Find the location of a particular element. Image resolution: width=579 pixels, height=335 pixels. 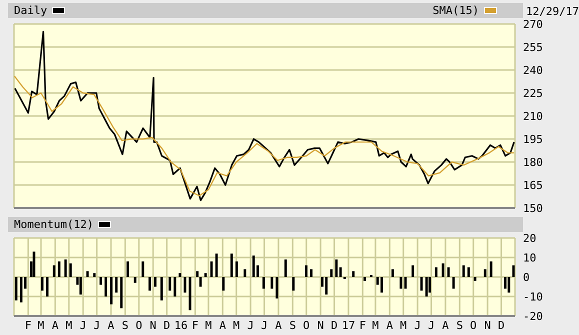

y-tick-label: 270 is located at coordinates (533, 24).